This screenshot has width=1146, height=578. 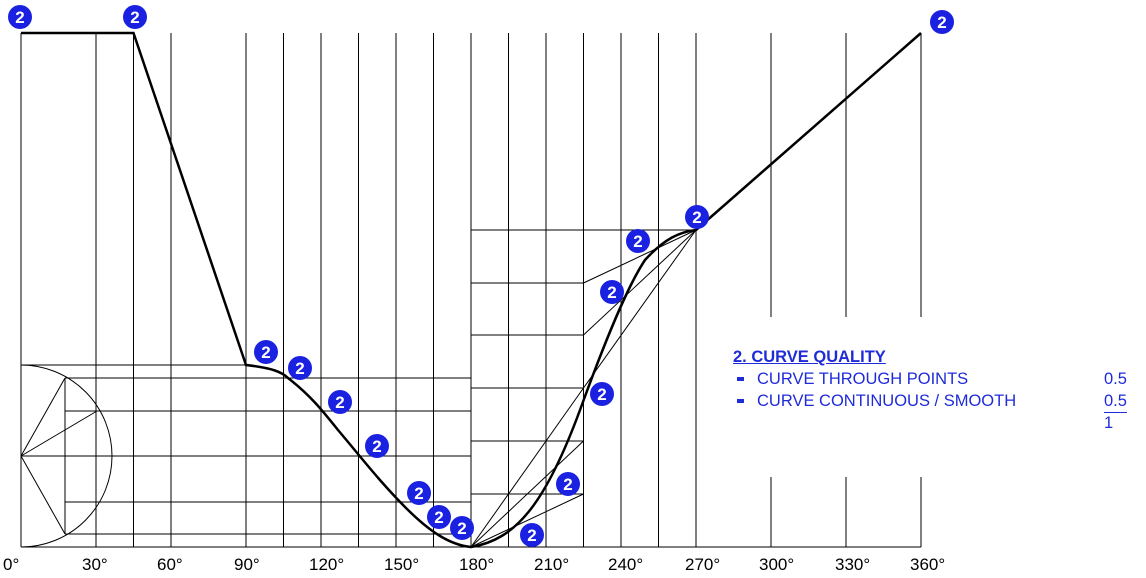 What do you see at coordinates (776, 564) in the screenshot?
I see `x-tick-label: 300°` at bounding box center [776, 564].